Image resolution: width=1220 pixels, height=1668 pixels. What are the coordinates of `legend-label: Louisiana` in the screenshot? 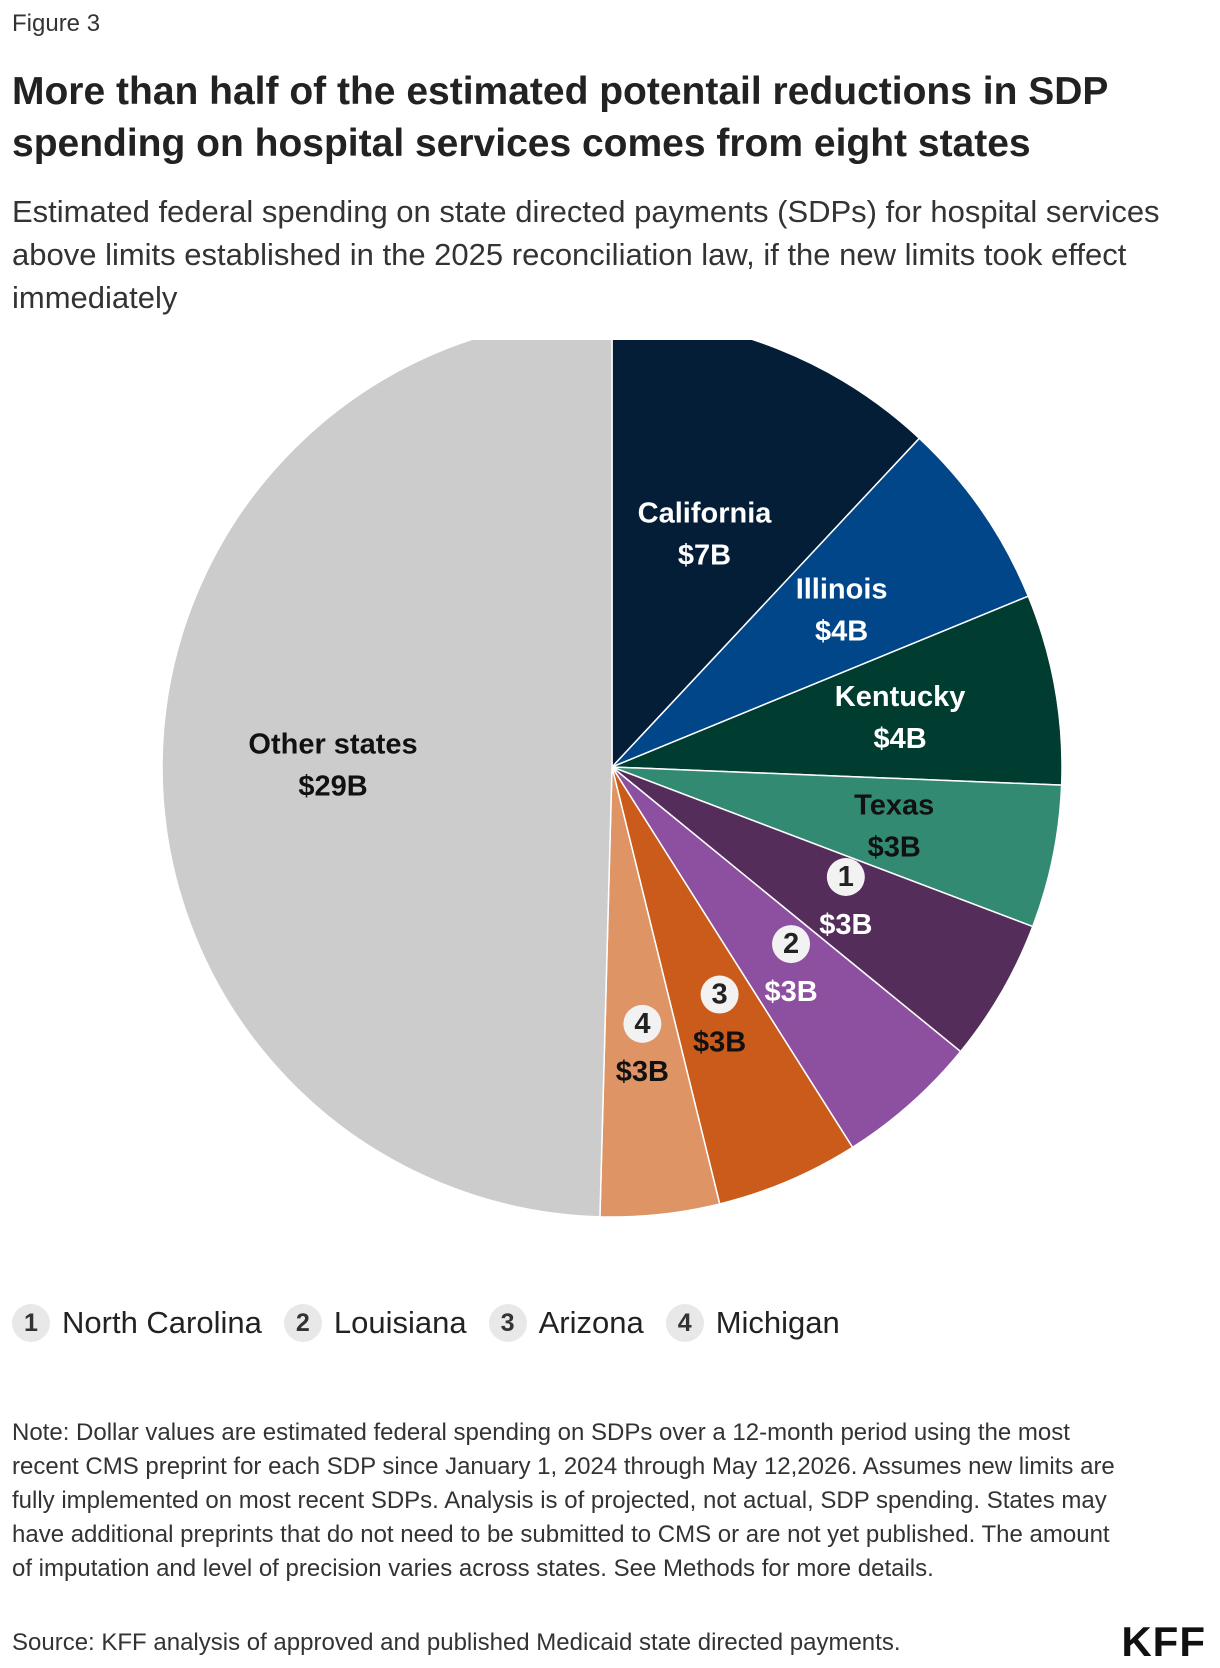 It's located at (400, 1322).